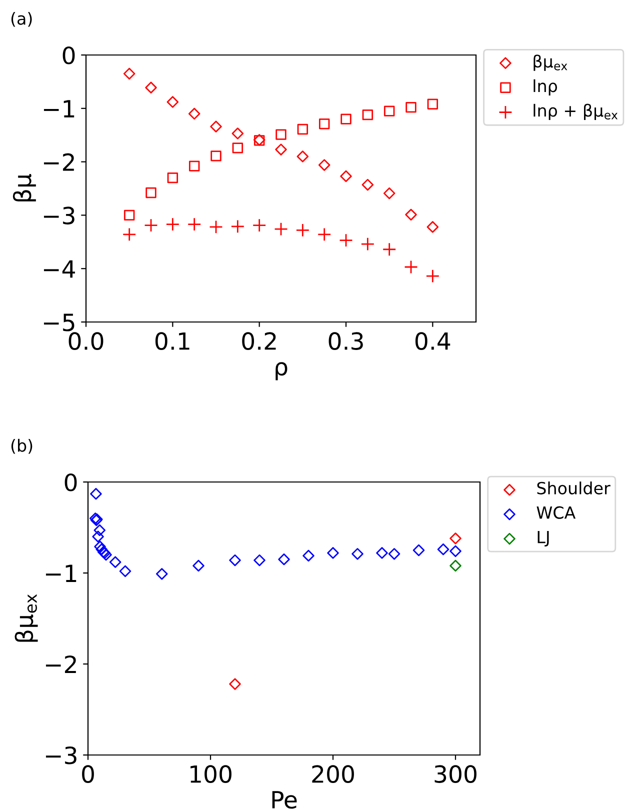  What do you see at coordinates (172, 341) in the screenshot?
I see `x-tick-label: 0.1` at bounding box center [172, 341].